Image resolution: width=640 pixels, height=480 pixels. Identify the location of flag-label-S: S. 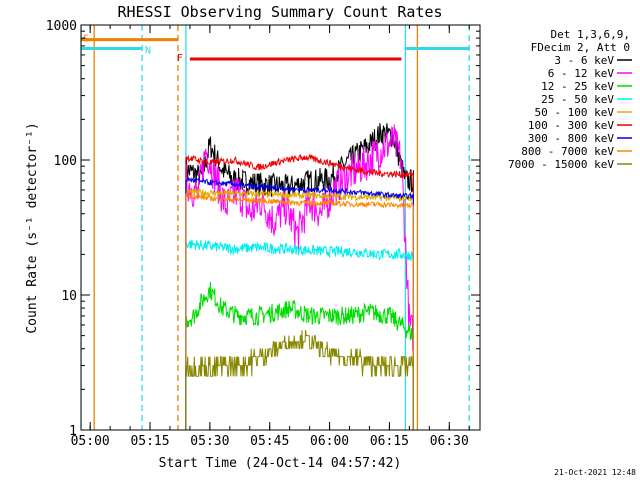
(86, 39).